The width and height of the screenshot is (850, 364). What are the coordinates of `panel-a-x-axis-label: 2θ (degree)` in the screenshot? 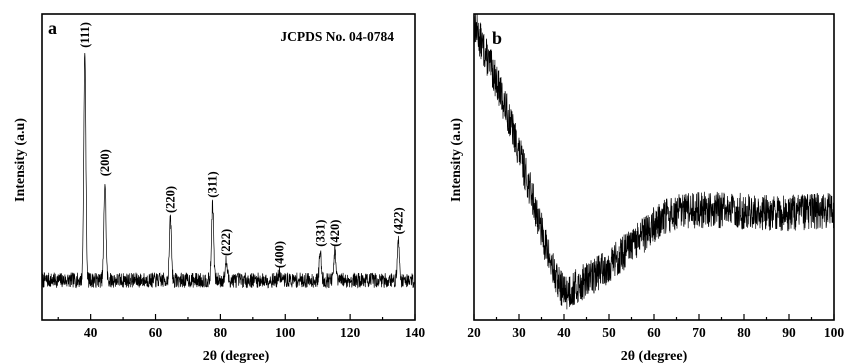 It's located at (236, 356).